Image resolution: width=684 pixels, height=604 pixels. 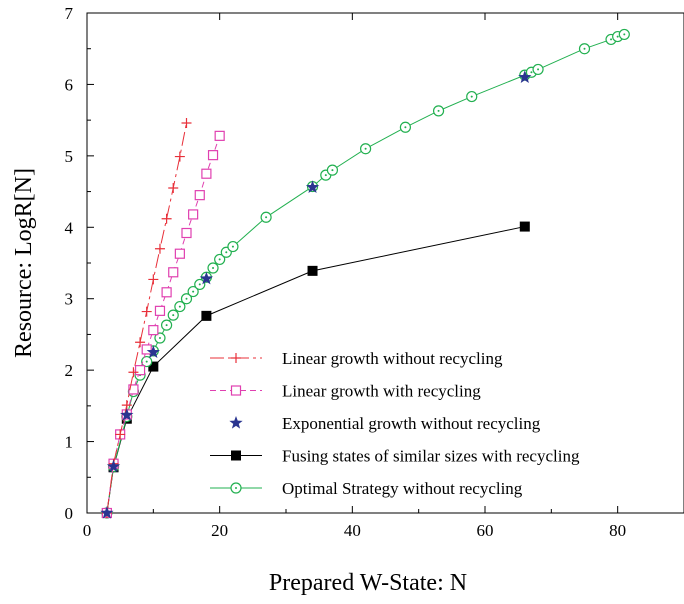 I want to click on y-tick-label: 0, so click(x=69, y=513).